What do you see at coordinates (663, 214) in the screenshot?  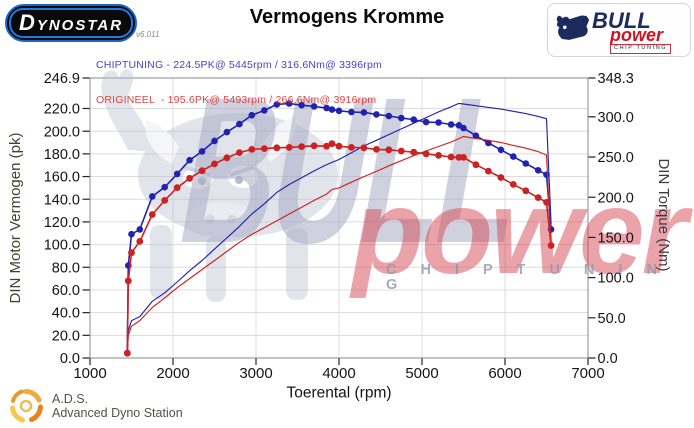 I see `right-axis-title: DIN Torque (Nm)` at bounding box center [663, 214].